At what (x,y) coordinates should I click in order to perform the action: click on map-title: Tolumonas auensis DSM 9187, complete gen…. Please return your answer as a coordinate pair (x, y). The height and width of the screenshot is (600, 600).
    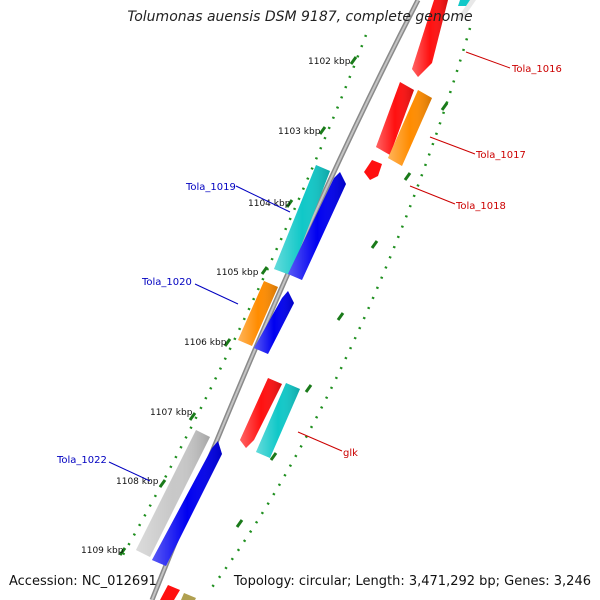
    Looking at the image, I should click on (300, 17).